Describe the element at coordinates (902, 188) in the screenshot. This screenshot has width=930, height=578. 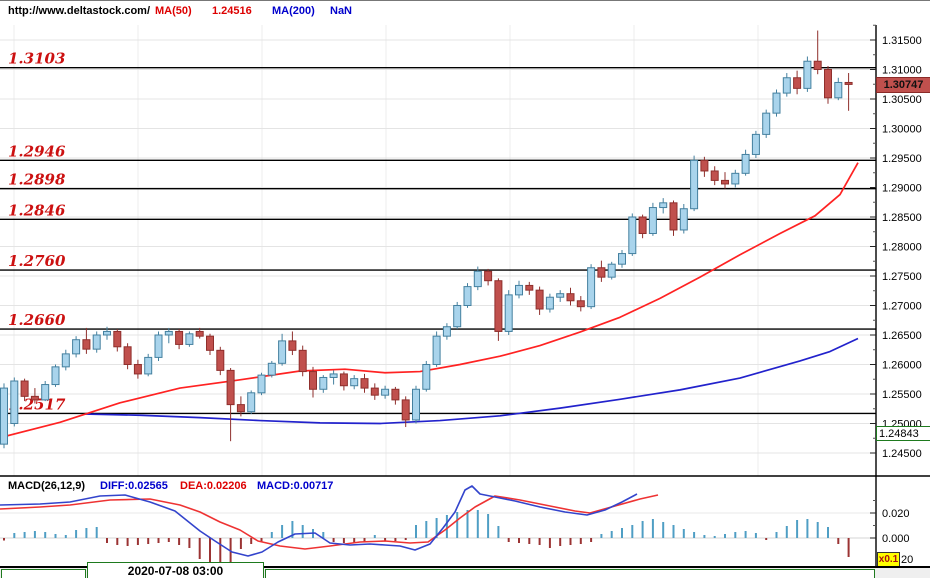
I see `price-axis-label: 1.29000` at that location.